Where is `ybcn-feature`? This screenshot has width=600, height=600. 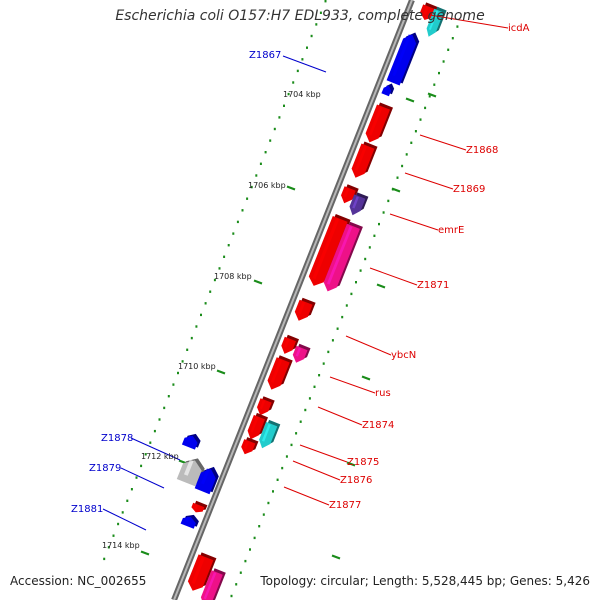 ybcn-feature is located at coordinates (305, 309).